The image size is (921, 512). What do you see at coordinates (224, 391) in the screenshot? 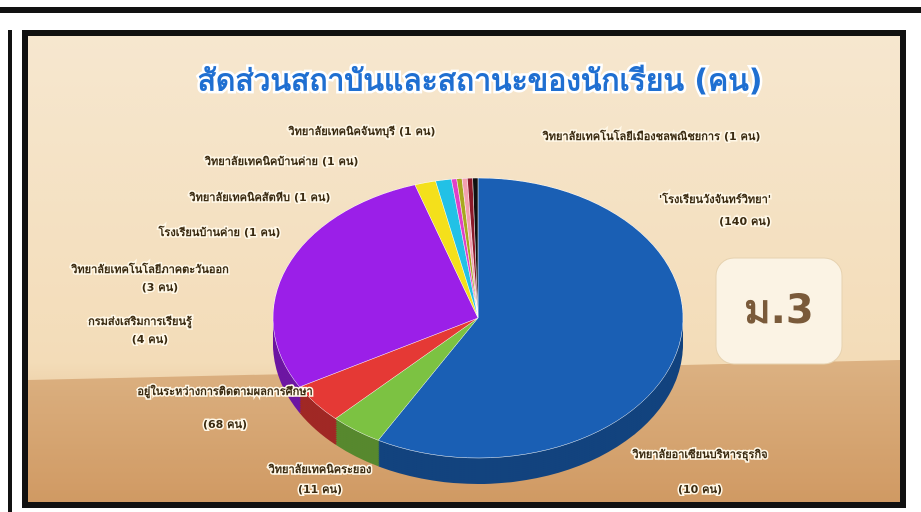
I see `category-label: อยู่ในระหว่างการติดตามผลการศึกษา` at bounding box center [224, 391].